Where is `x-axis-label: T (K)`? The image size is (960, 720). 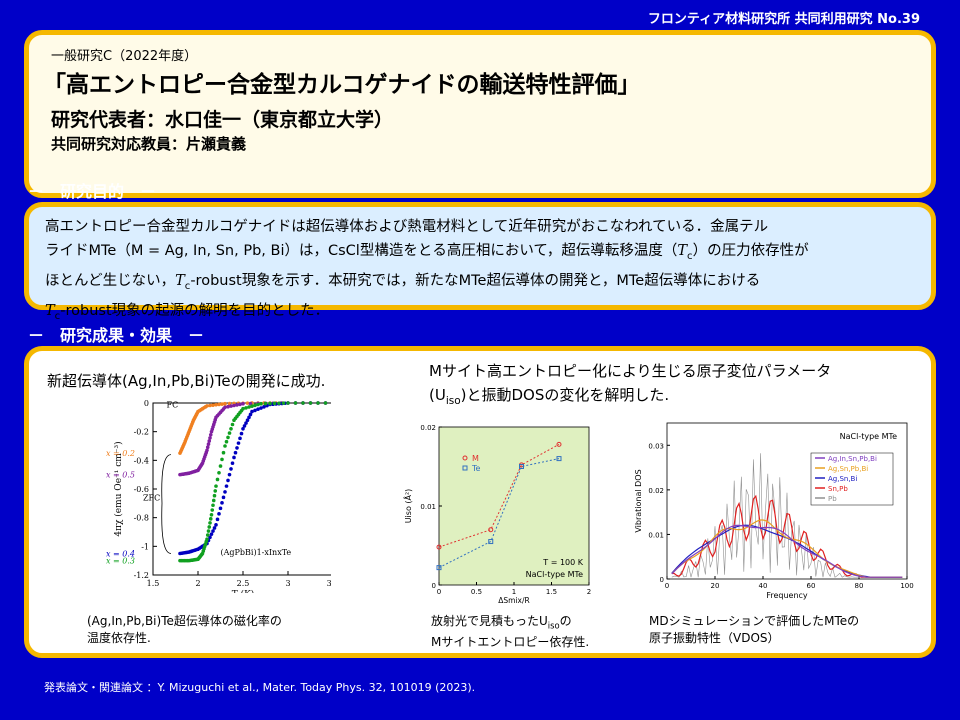
x-axis-label: T (K) is located at coordinates (243, 591).